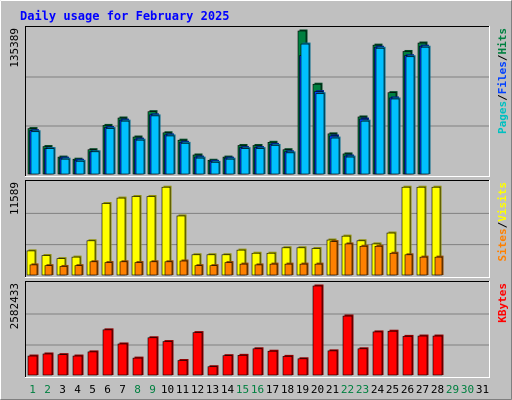 Image resolution: width=512 pixels, height=400 pixels. What do you see at coordinates (482, 389) in the screenshot?
I see `day-label: 31` at bounding box center [482, 389].